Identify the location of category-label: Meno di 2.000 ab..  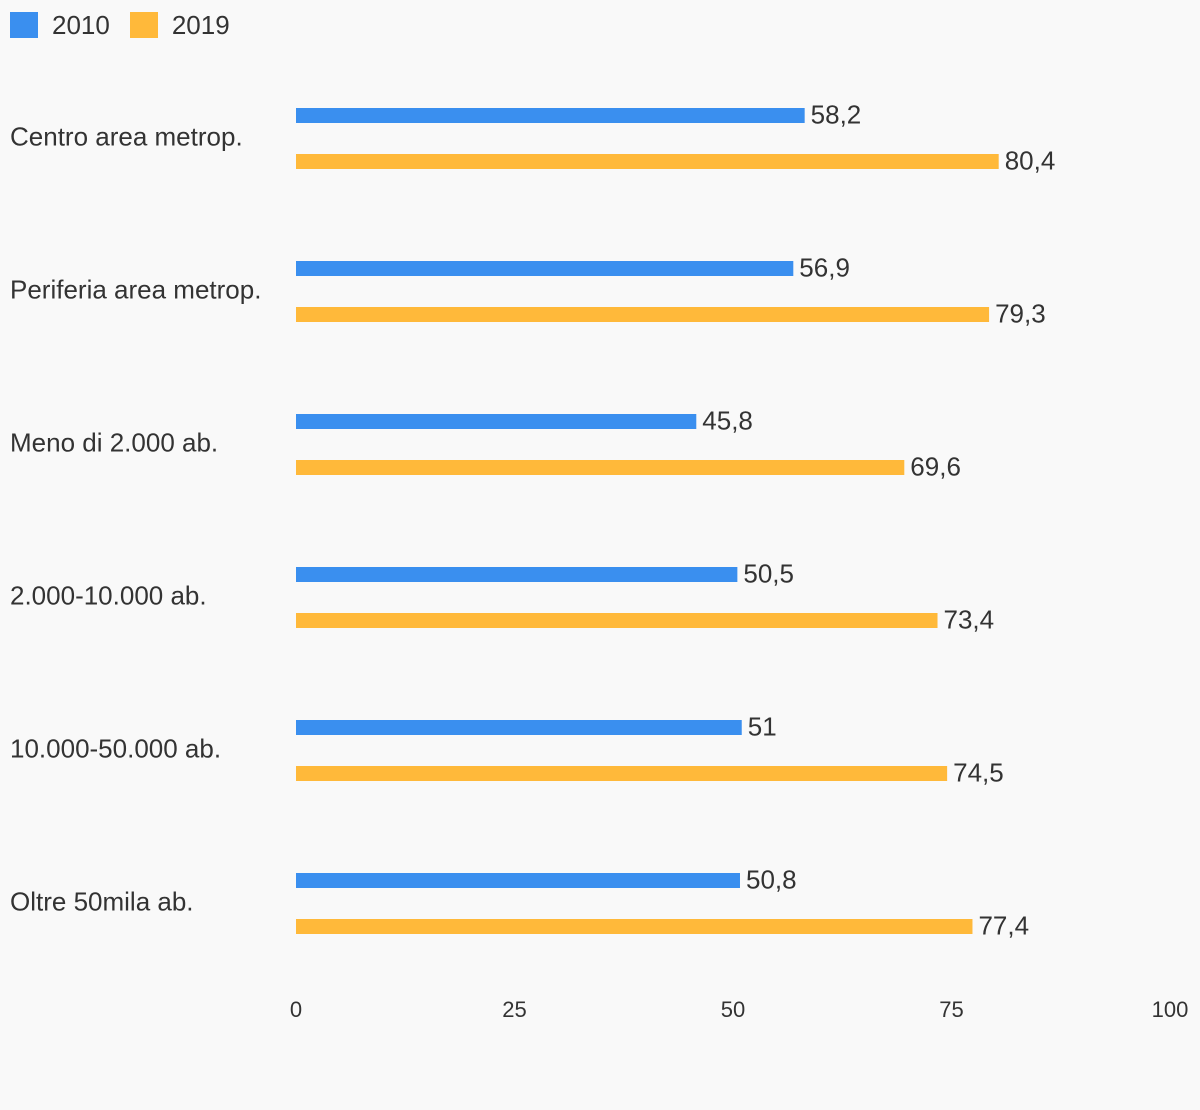
(114, 442).